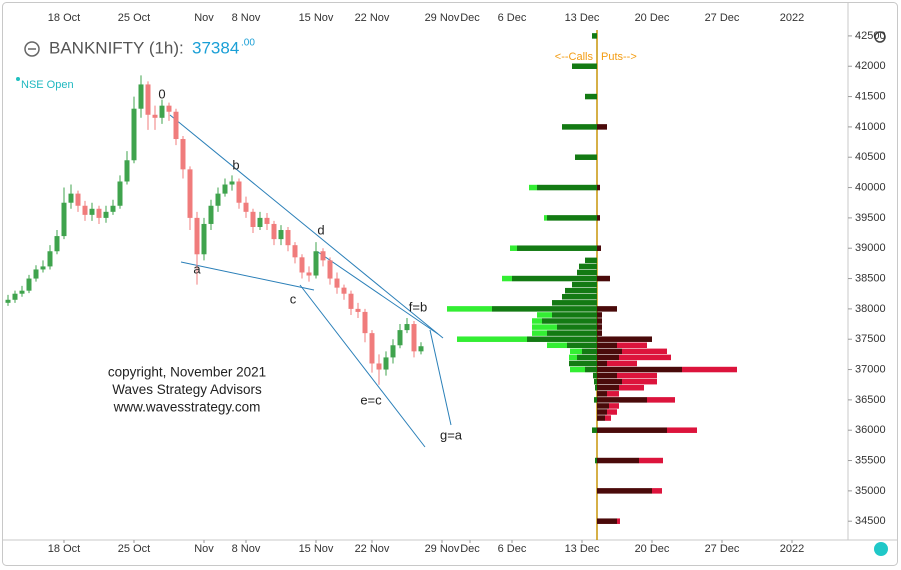 This screenshot has width=901, height=570. What do you see at coordinates (246, 549) in the screenshot?
I see `x-tick-label: 8 Nov` at bounding box center [246, 549].